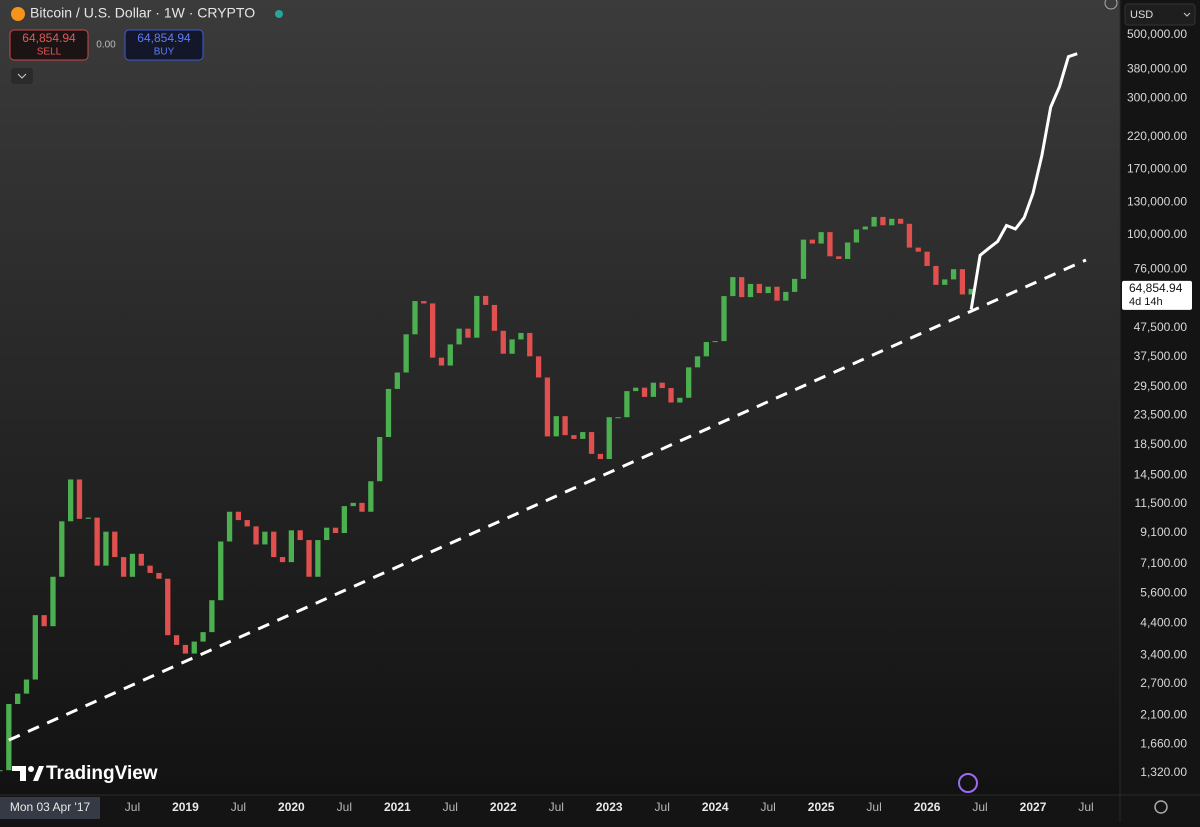 The width and height of the screenshot is (1200, 827). I want to click on y-tick-label: 76,000.00, so click(1161, 268).